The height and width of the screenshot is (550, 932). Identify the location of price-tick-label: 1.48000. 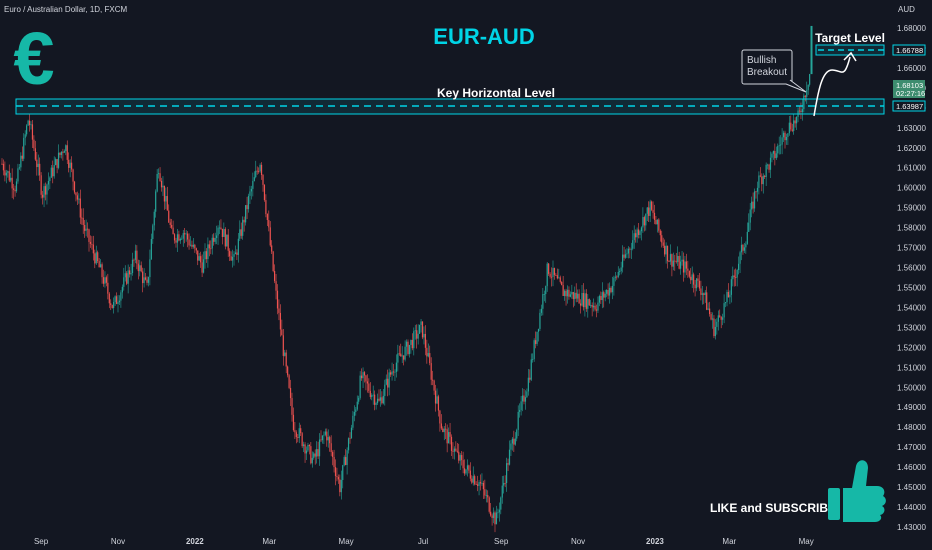
(911, 427).